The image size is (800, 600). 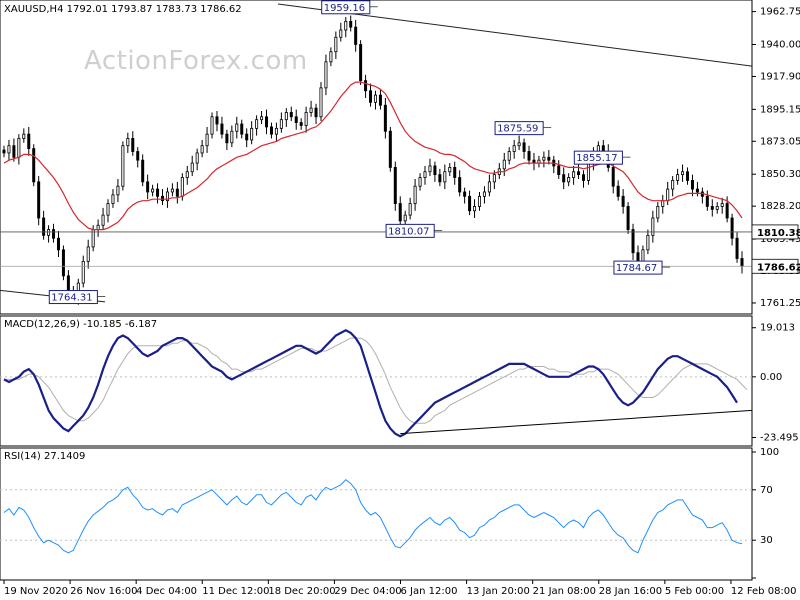 I want to click on annotation-text: 1810.07, so click(x=408, y=231).